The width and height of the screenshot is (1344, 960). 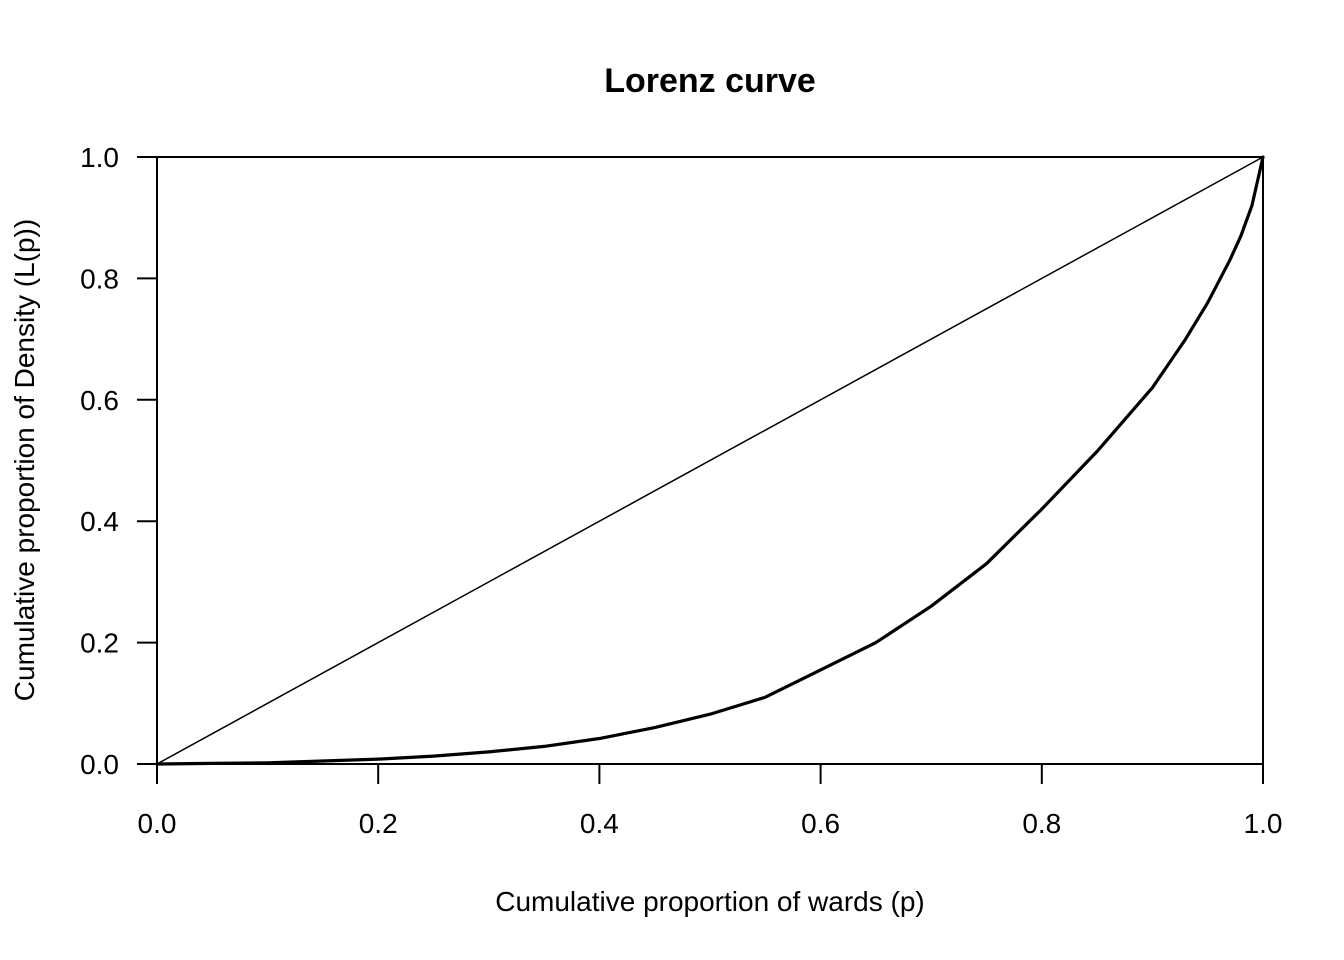 I want to click on x-axis-label: Cumulative proportion of wards (p), so click(x=710, y=901).